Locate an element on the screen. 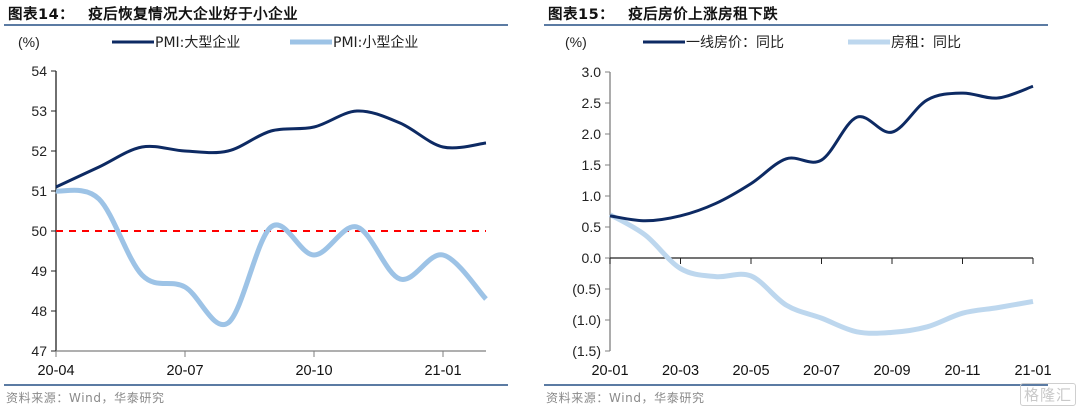 Image resolution: width=1080 pixels, height=410 pixels. y-tick-label: 2.0 is located at coordinates (592, 134).